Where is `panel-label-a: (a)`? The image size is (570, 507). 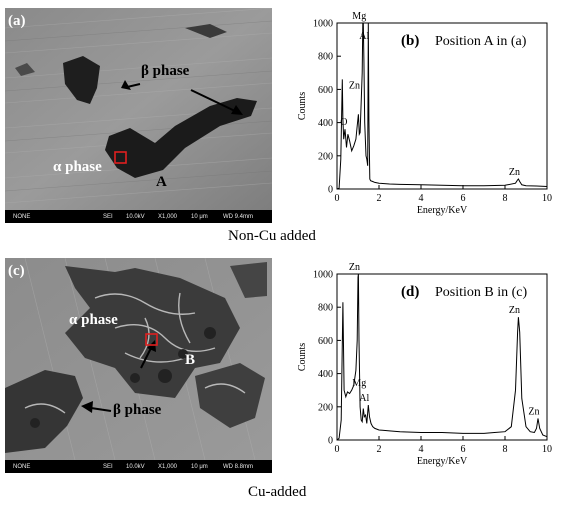 panel-label-a: (a) is located at coordinates (17, 21).